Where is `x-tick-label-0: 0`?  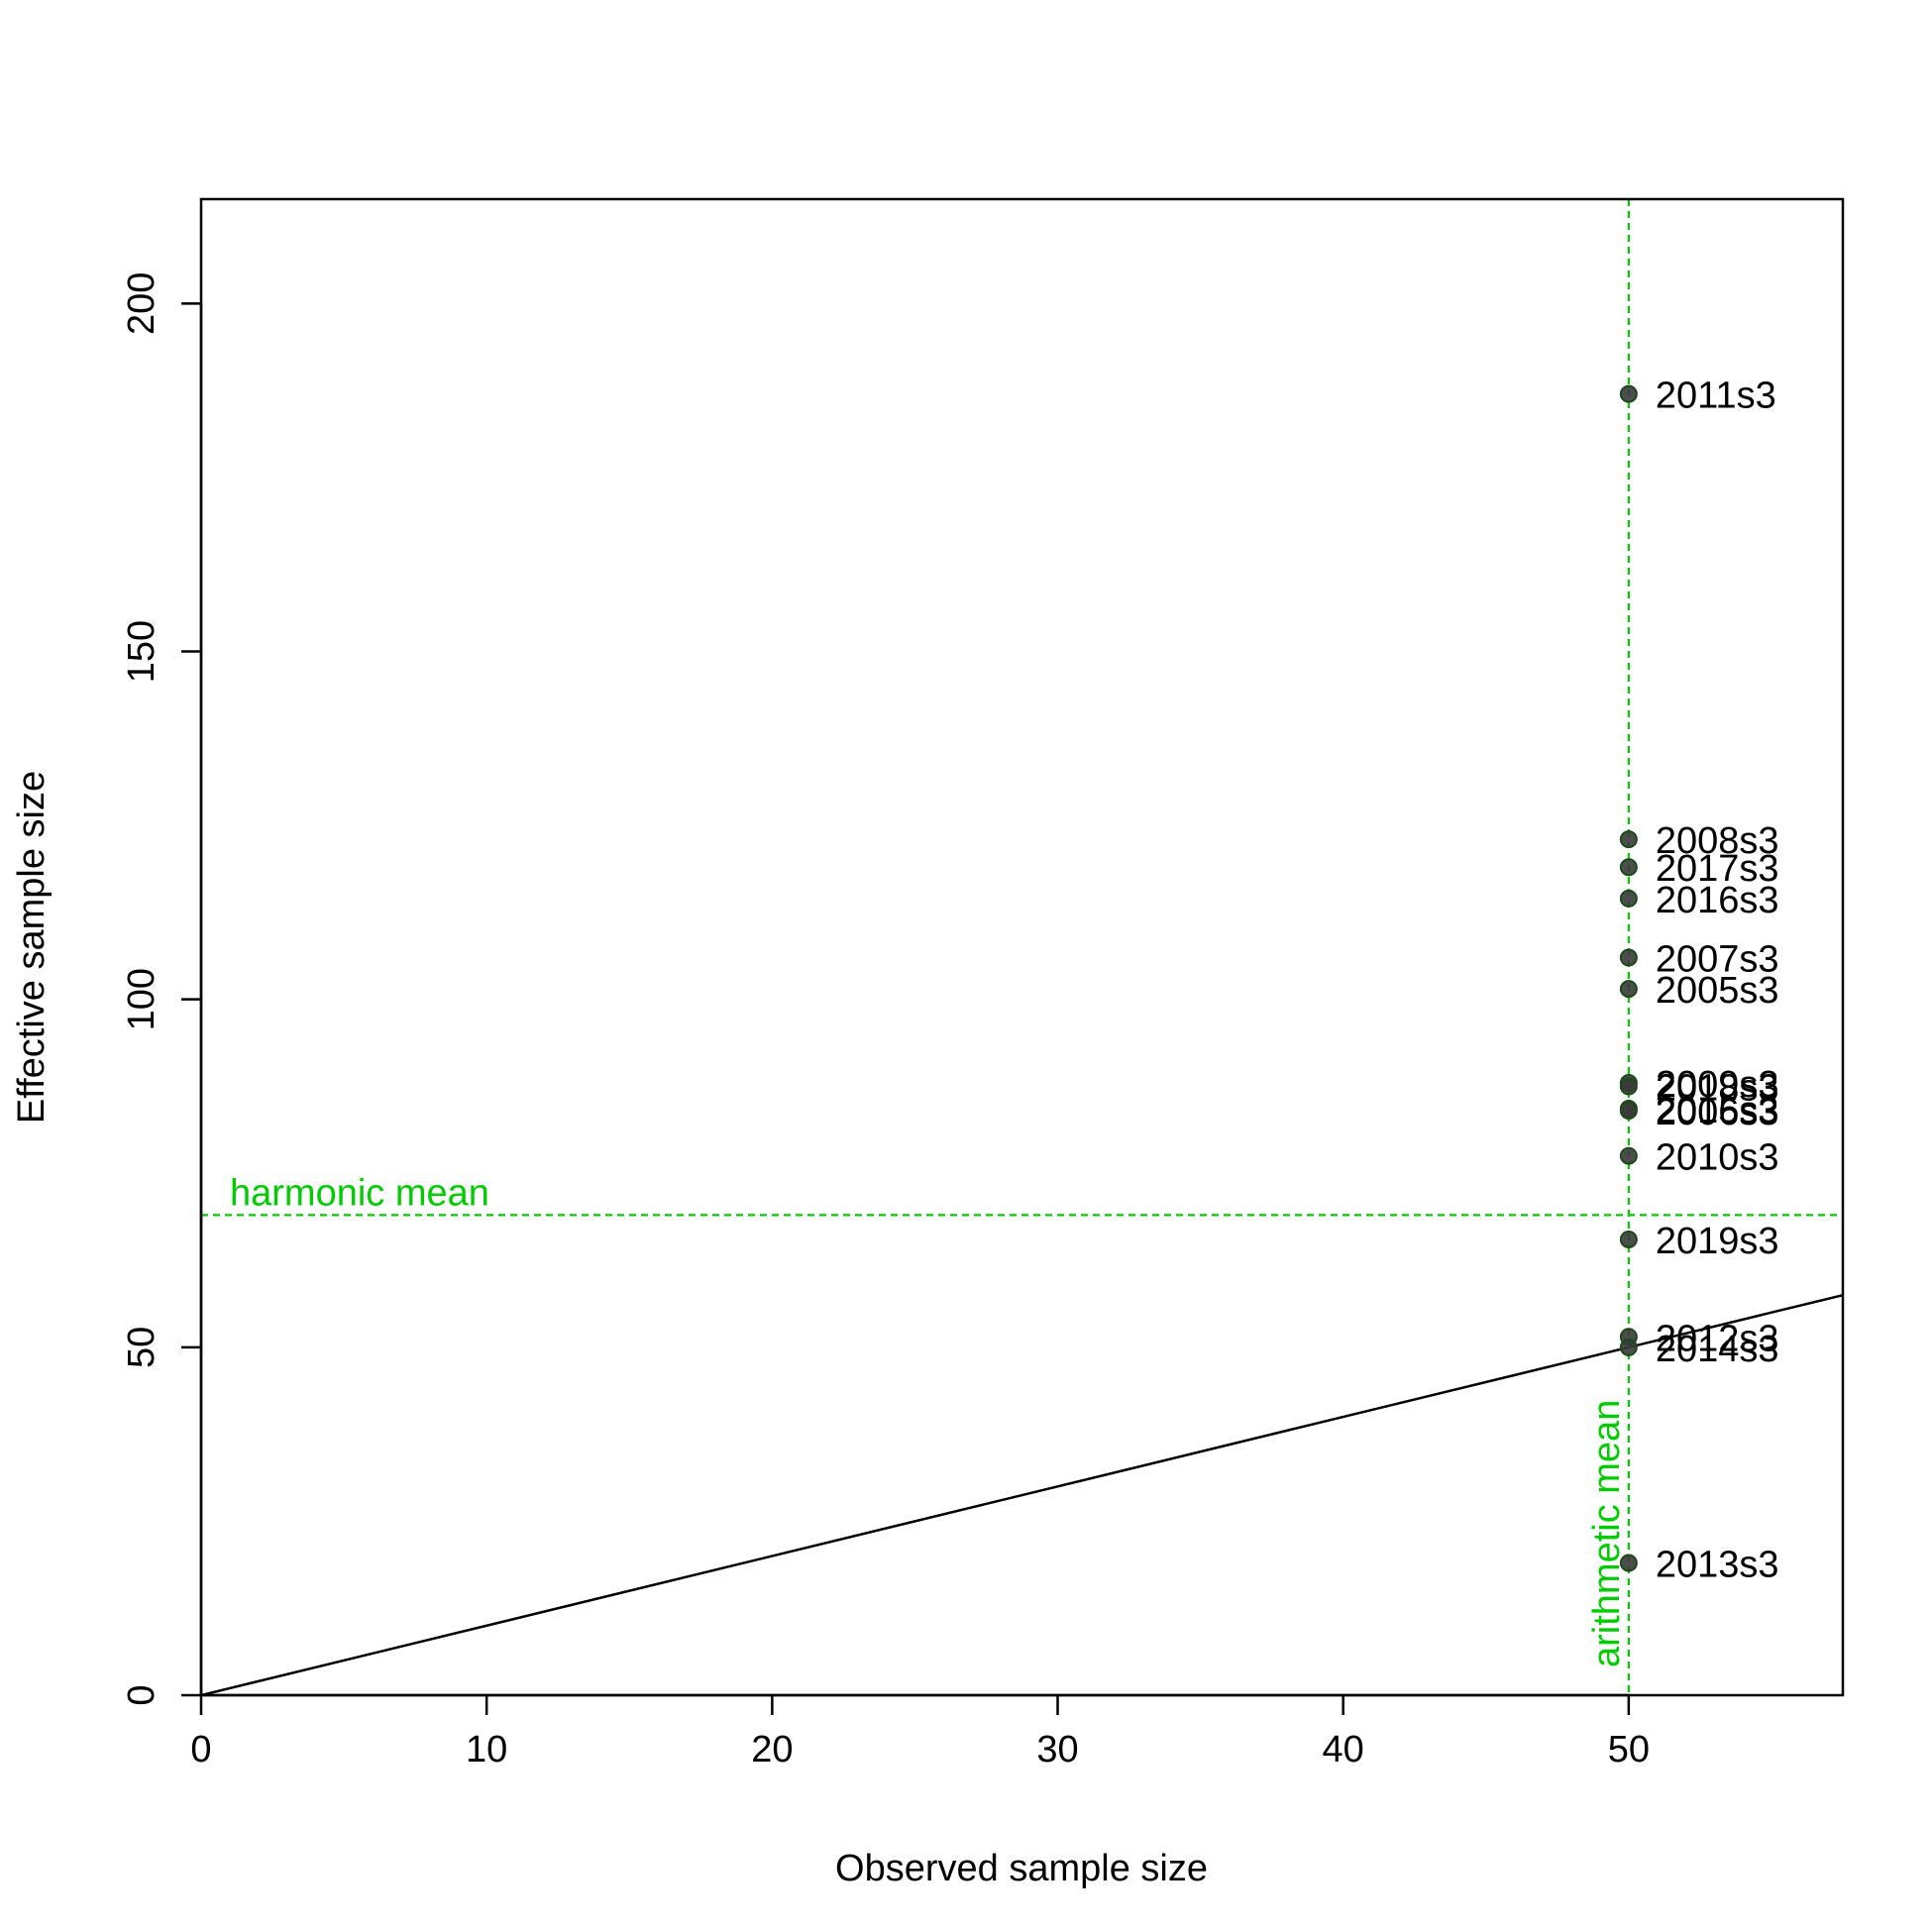 x-tick-label-0: 0 is located at coordinates (200, 1750).